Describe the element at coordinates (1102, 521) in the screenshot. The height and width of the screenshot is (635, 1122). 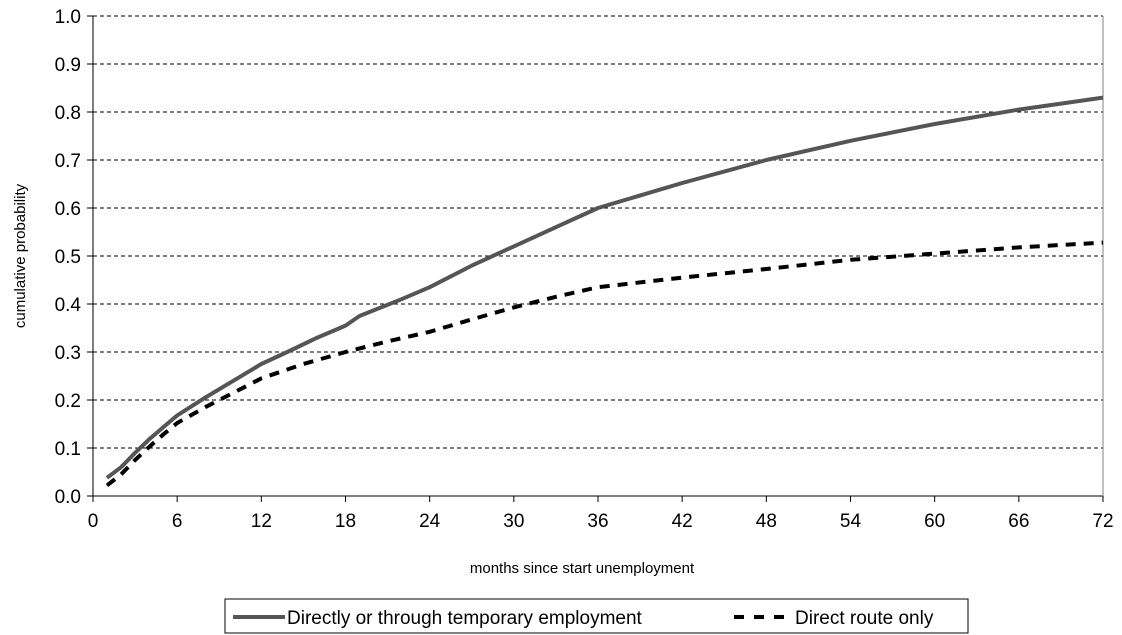
I see `x-tick-label: 72` at that location.